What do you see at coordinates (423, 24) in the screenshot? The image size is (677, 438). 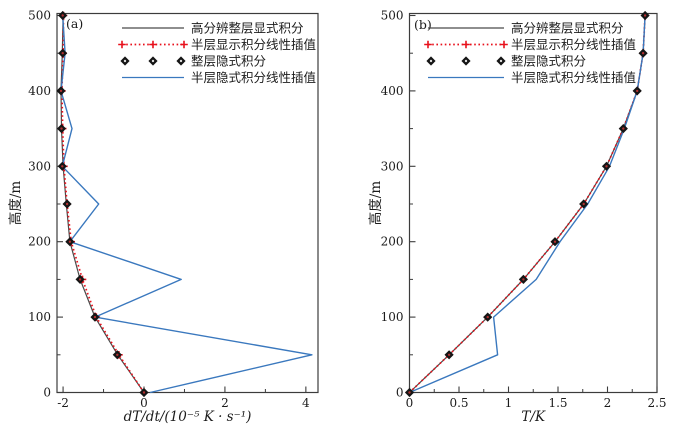 I see `panel-label: (b)` at bounding box center [423, 24].